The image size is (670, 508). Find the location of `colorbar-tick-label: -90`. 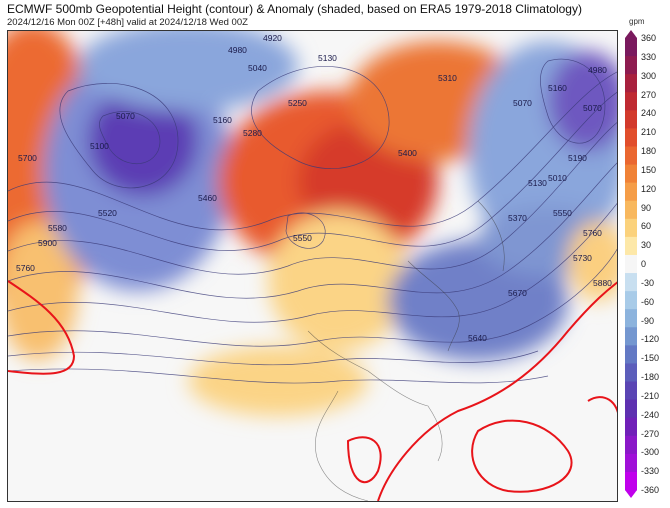

colorbar-tick-label: -90 is located at coordinates (648, 320).